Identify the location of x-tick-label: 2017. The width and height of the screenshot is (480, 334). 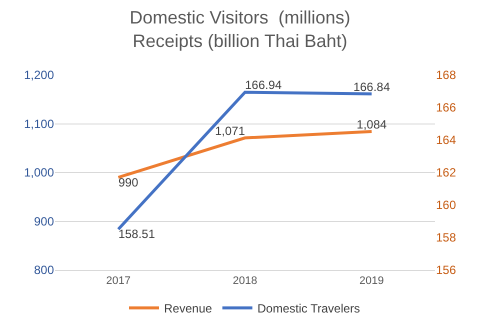
(118, 281).